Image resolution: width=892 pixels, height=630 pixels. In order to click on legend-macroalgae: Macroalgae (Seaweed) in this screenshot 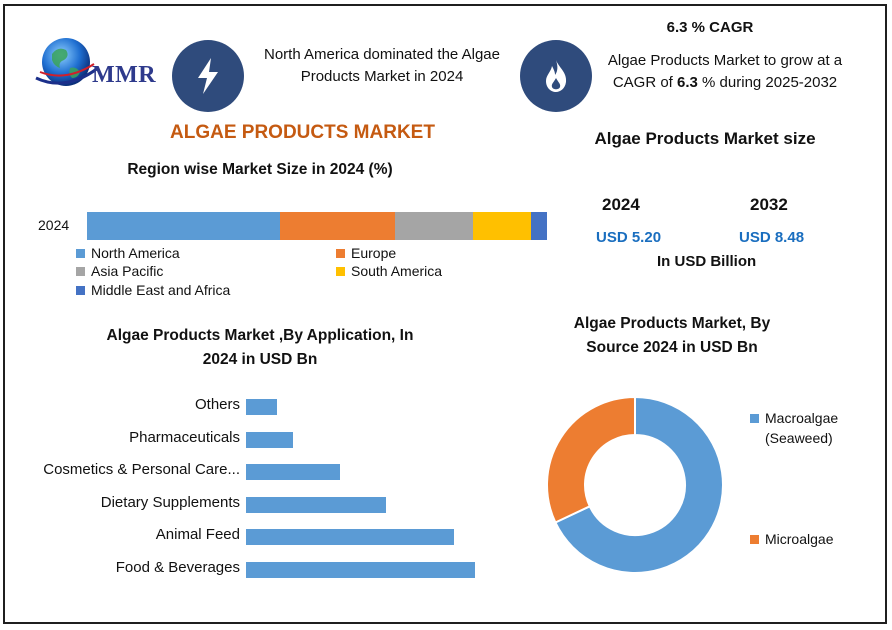, I will do `click(794, 428)`.